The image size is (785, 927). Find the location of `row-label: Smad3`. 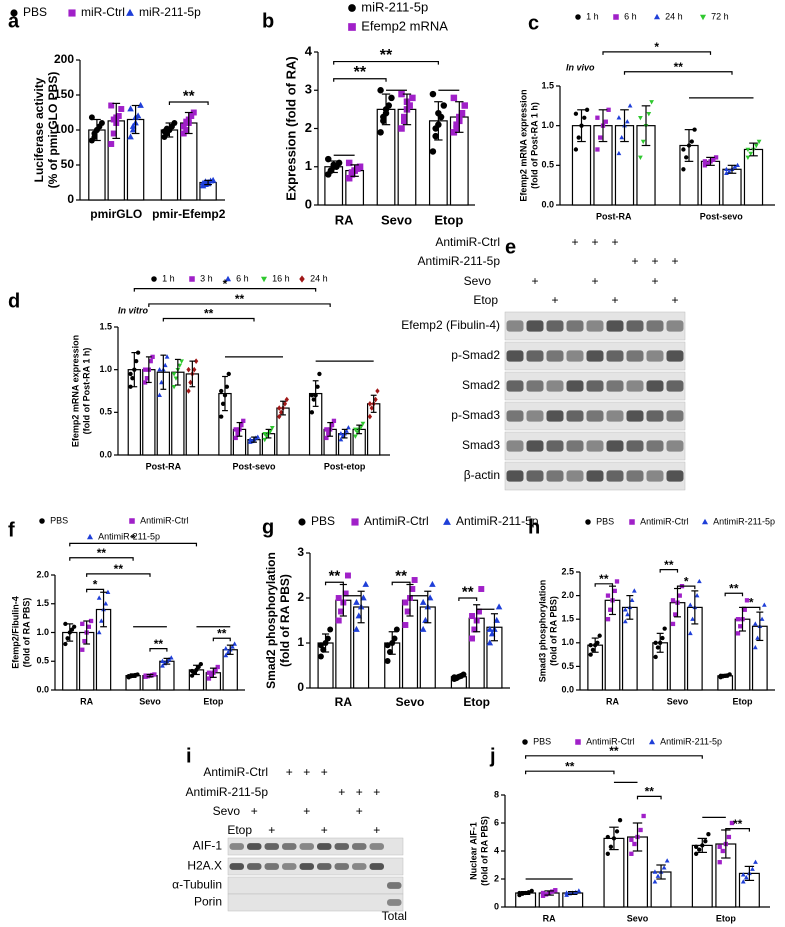

row-label: Smad3 is located at coordinates (481, 445).